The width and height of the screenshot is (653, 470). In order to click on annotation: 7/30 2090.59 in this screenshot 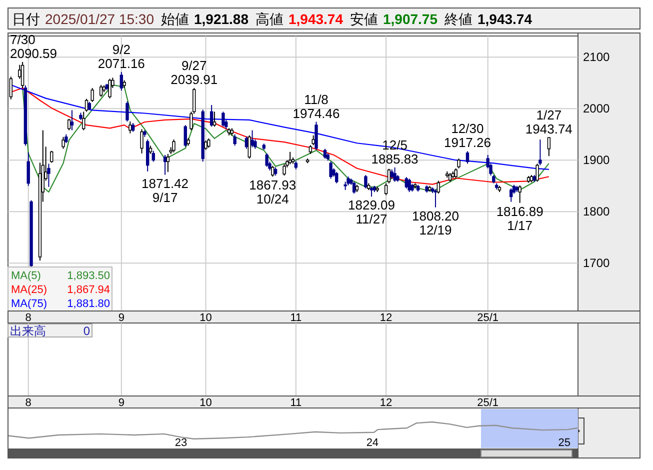, I will do `click(33, 46)`.